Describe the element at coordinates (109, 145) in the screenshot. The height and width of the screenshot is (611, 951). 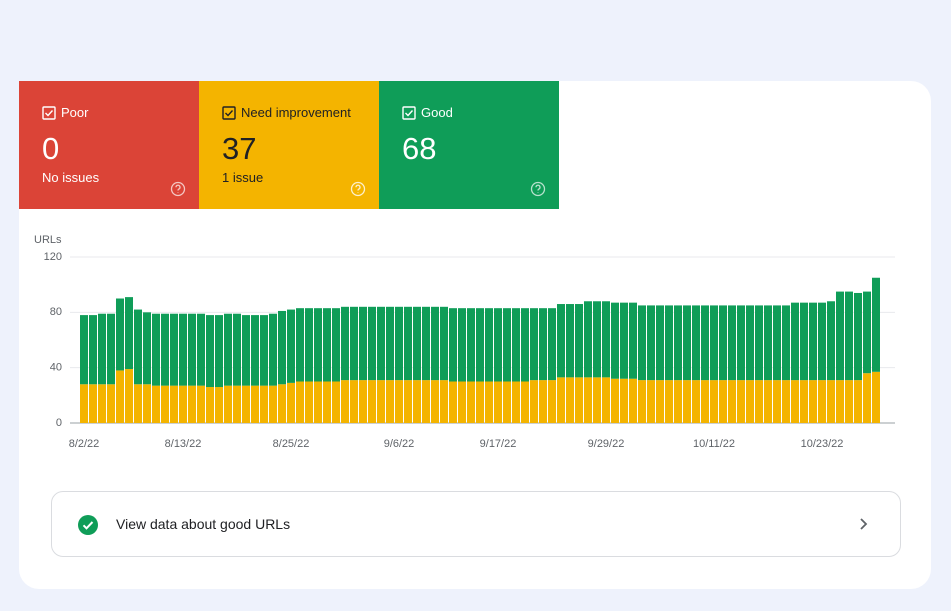
I see `tile-poor: Poor 0 No issues` at that location.